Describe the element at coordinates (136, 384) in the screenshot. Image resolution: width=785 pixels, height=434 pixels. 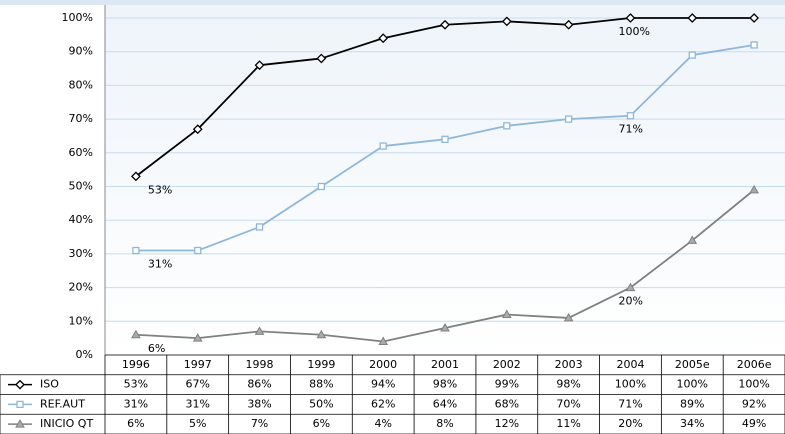
I see `table-value: 53%` at that location.